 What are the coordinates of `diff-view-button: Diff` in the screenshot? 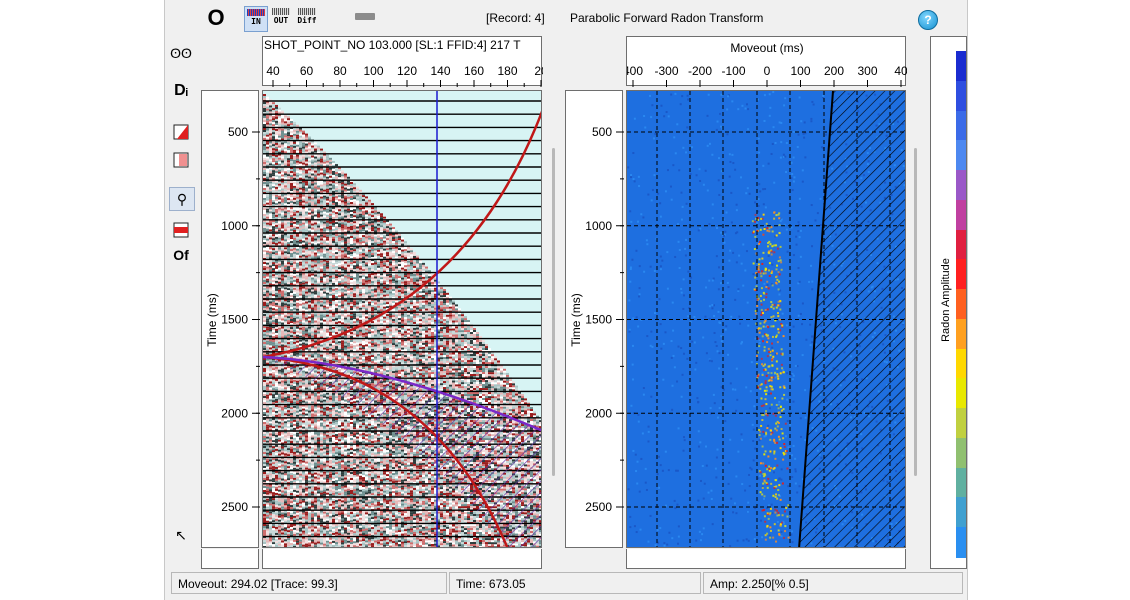 It's located at (307, 18).